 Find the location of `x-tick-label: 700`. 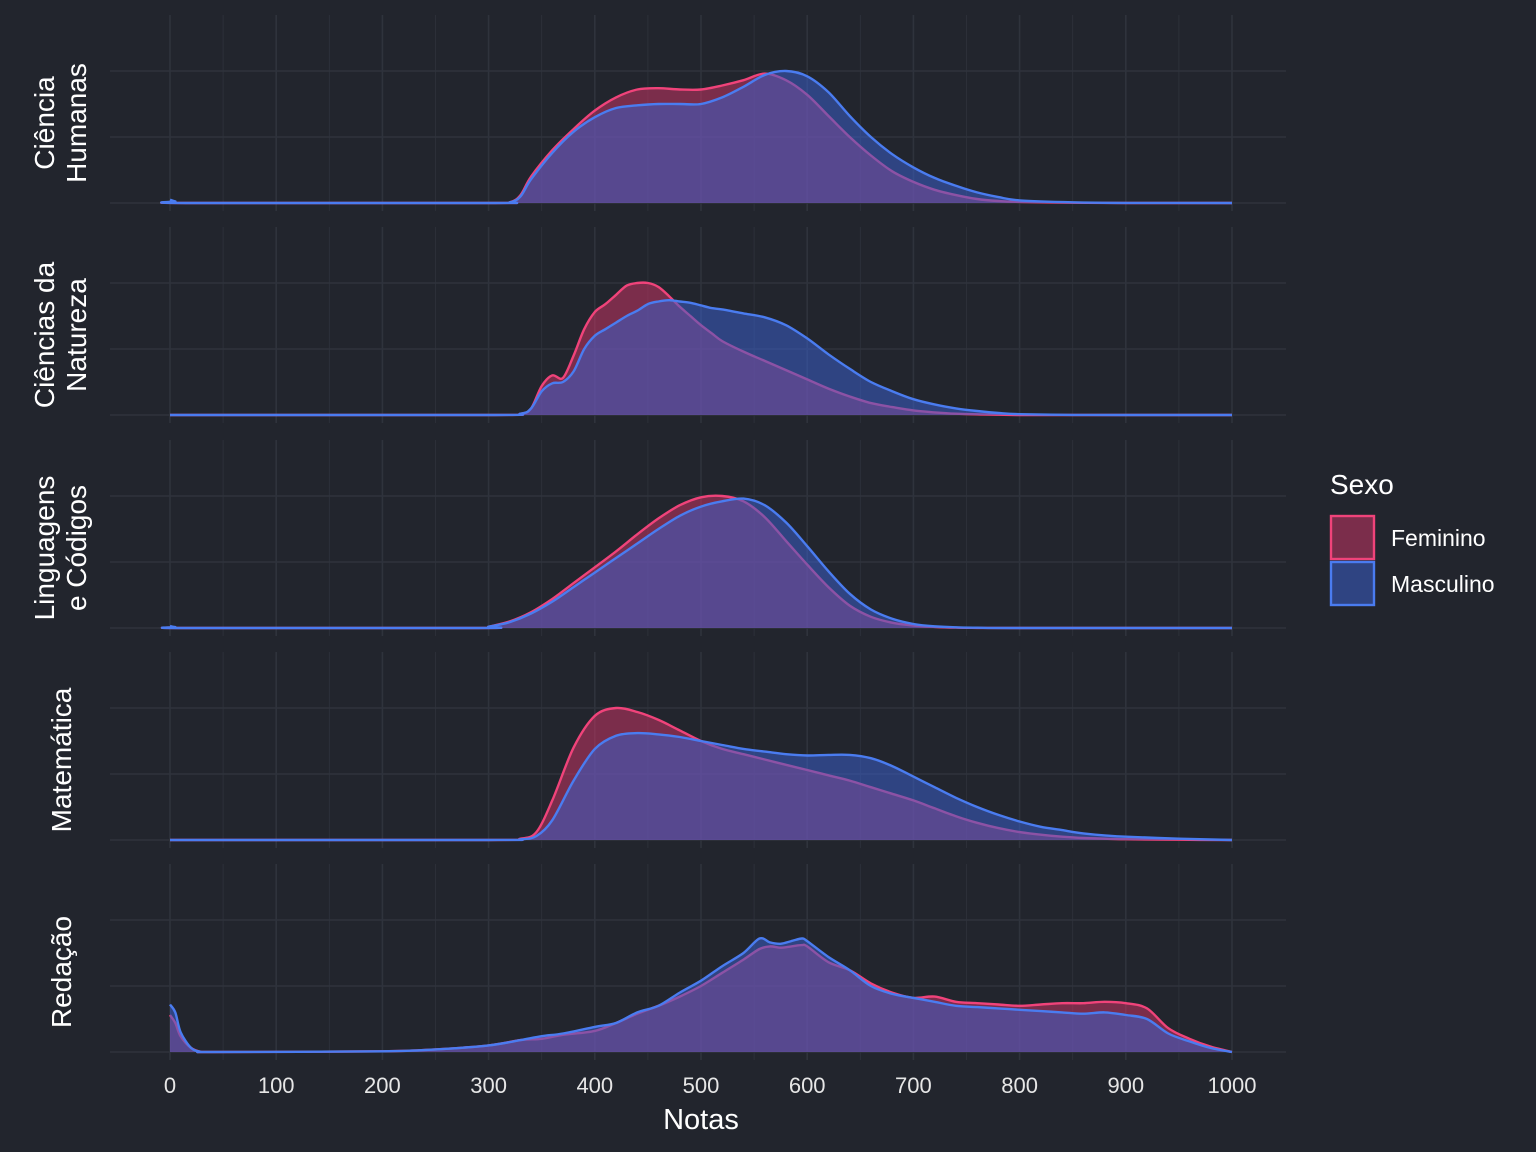

x-tick-label: 700 is located at coordinates (913, 1085).